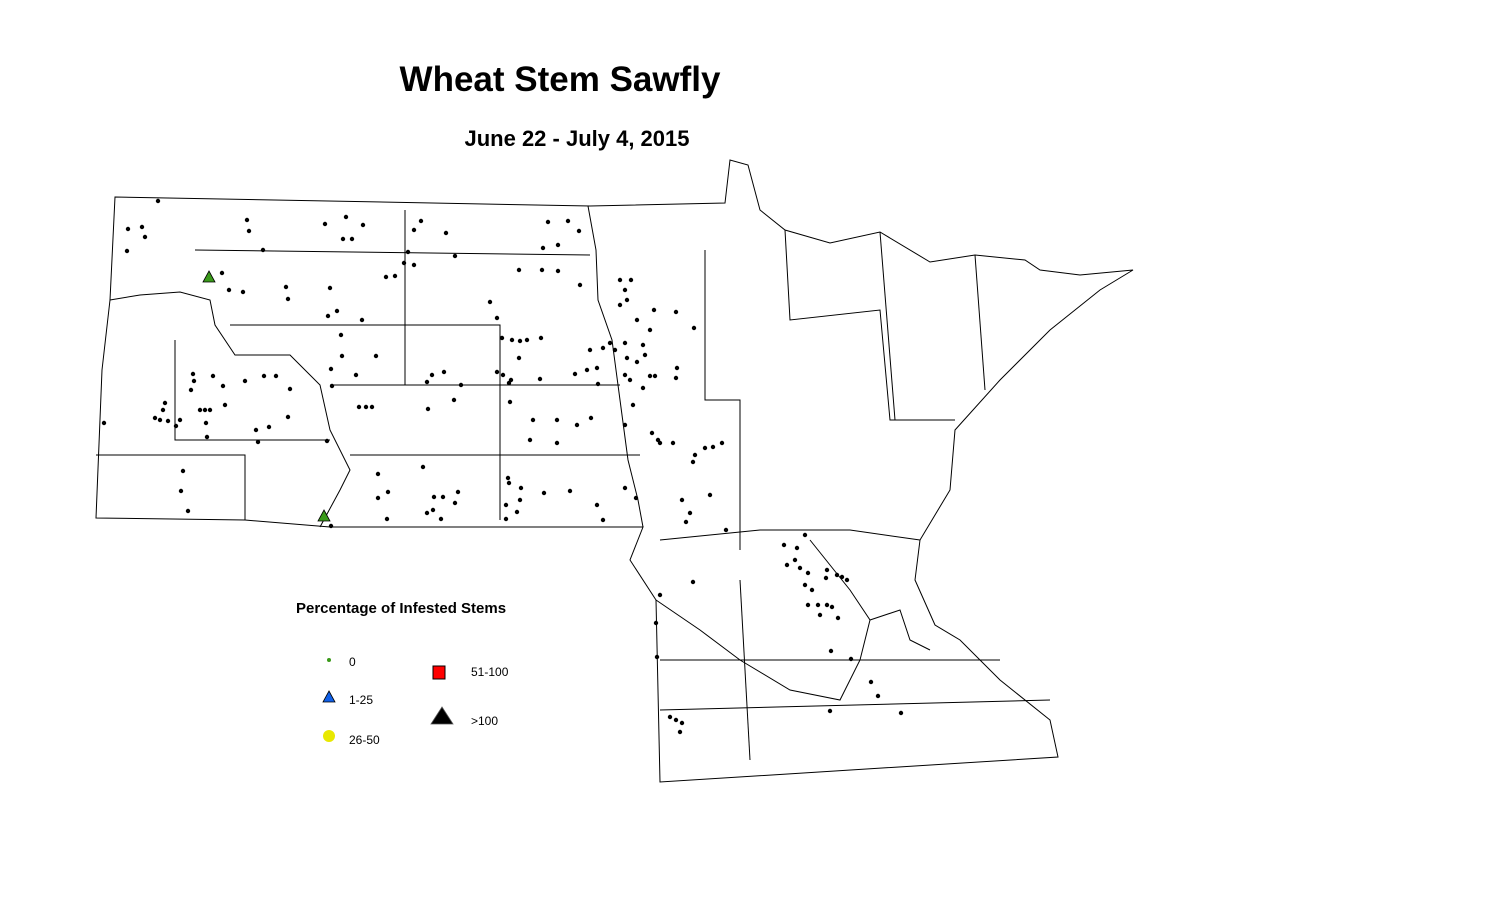  What do you see at coordinates (577, 138) in the screenshot?
I see `map-subtitle: June 22 - July 4, 2015` at bounding box center [577, 138].